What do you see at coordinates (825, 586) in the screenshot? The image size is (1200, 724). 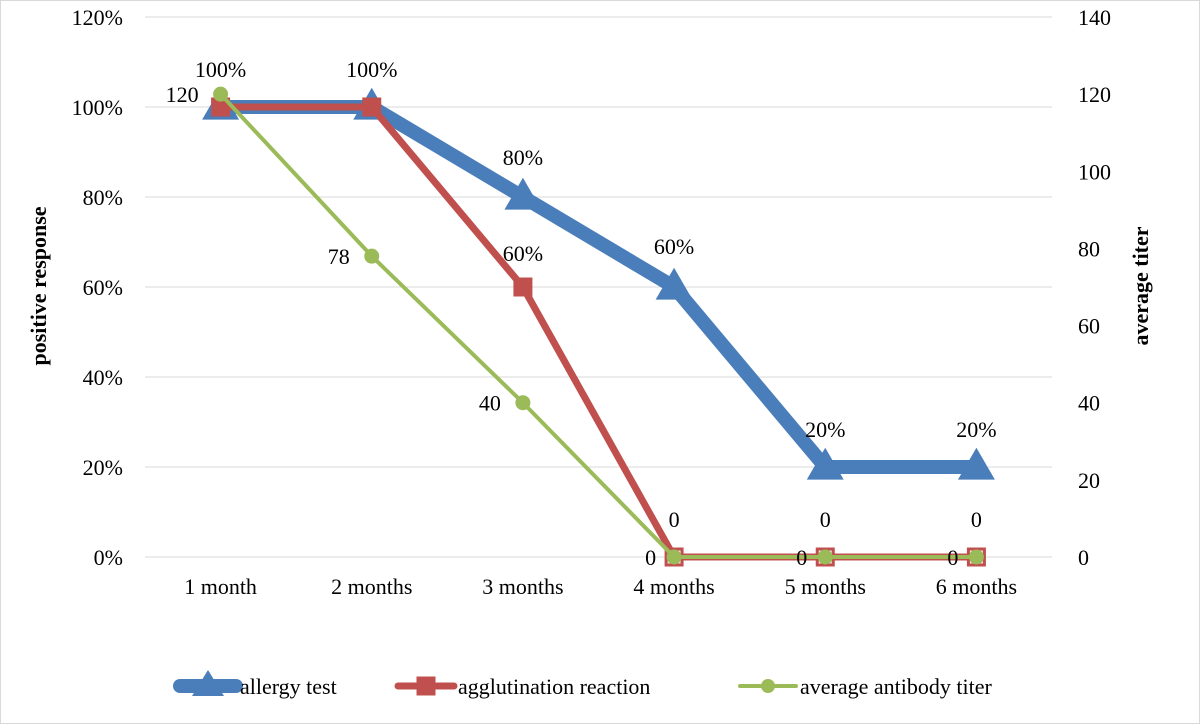 I see `x-tick-label: 5 months` at bounding box center [825, 586].